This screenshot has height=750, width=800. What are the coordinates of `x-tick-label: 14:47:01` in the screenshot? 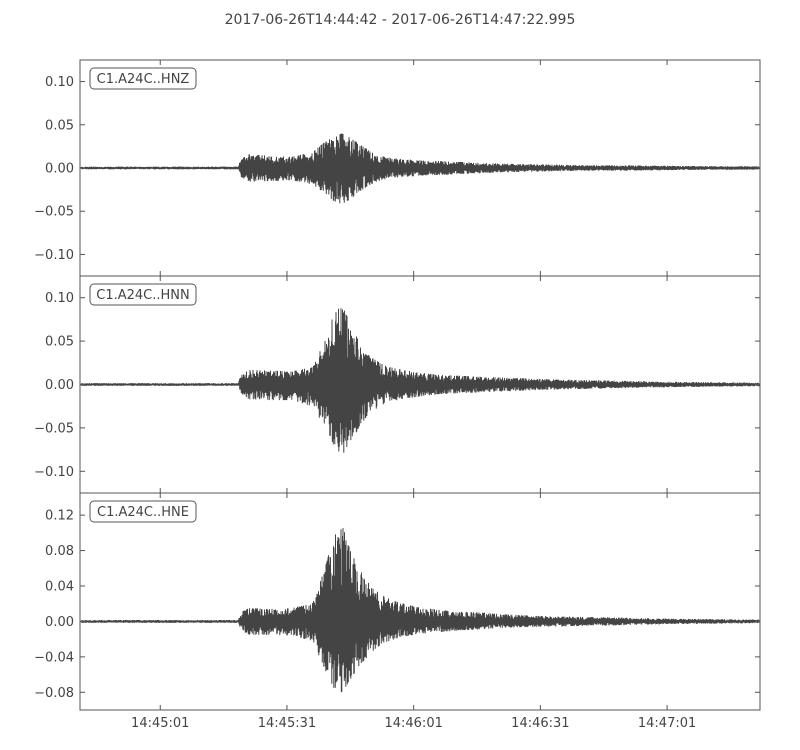 It's located at (667, 723).